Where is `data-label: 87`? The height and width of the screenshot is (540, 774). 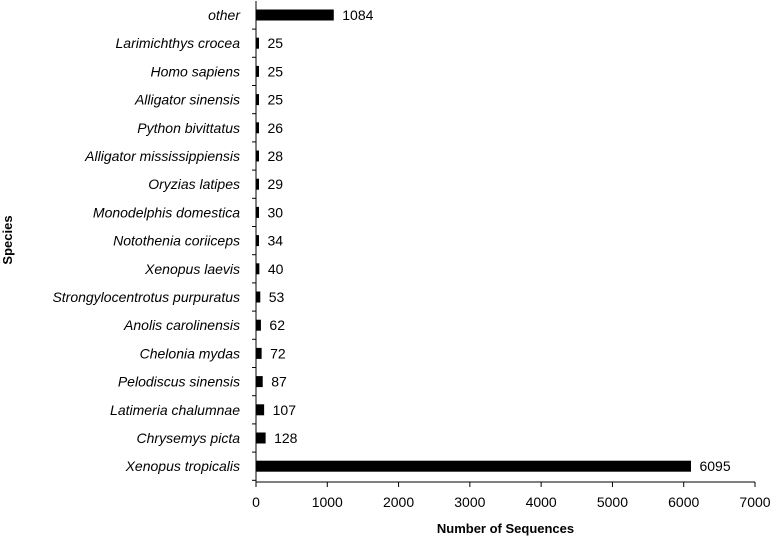 data-label: 87 is located at coordinates (279, 382).